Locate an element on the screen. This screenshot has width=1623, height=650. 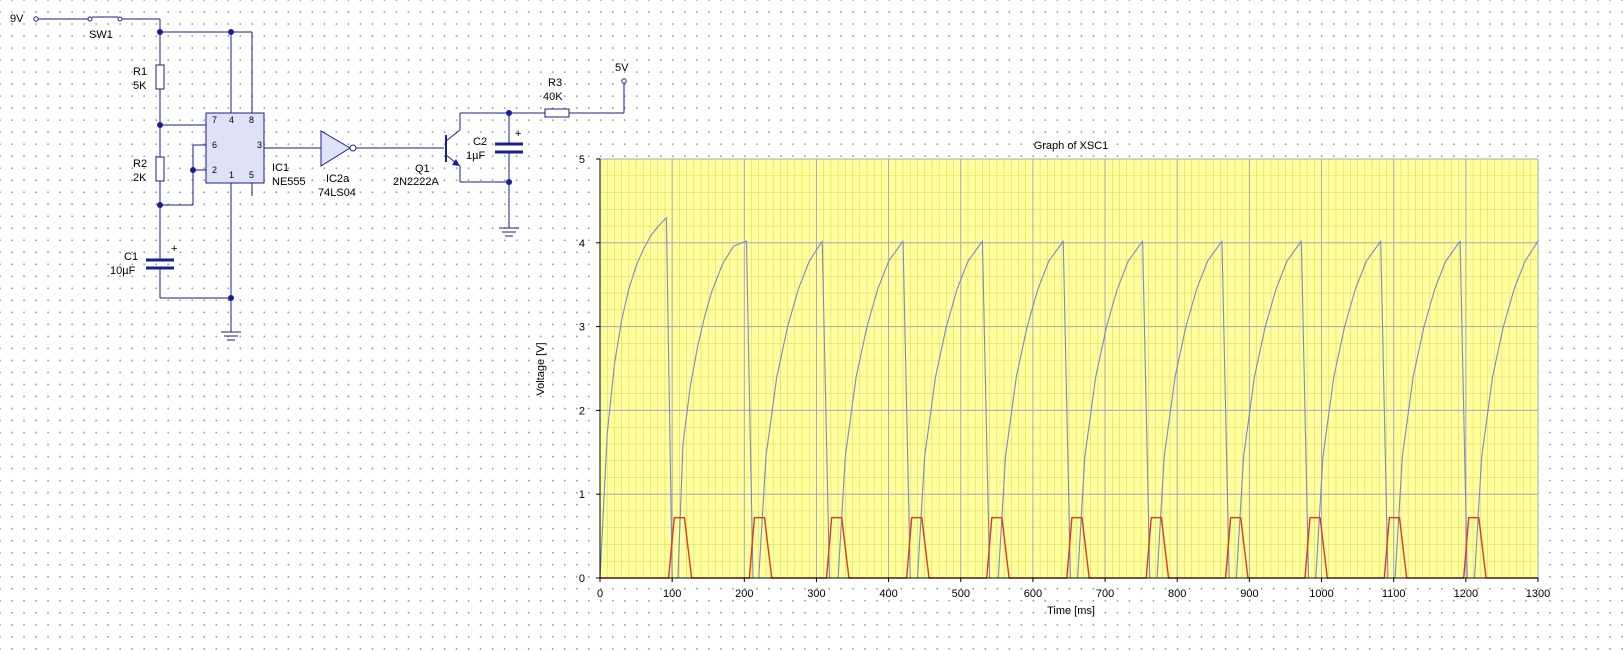
resistor-r3-value: 40K is located at coordinates (553, 97).